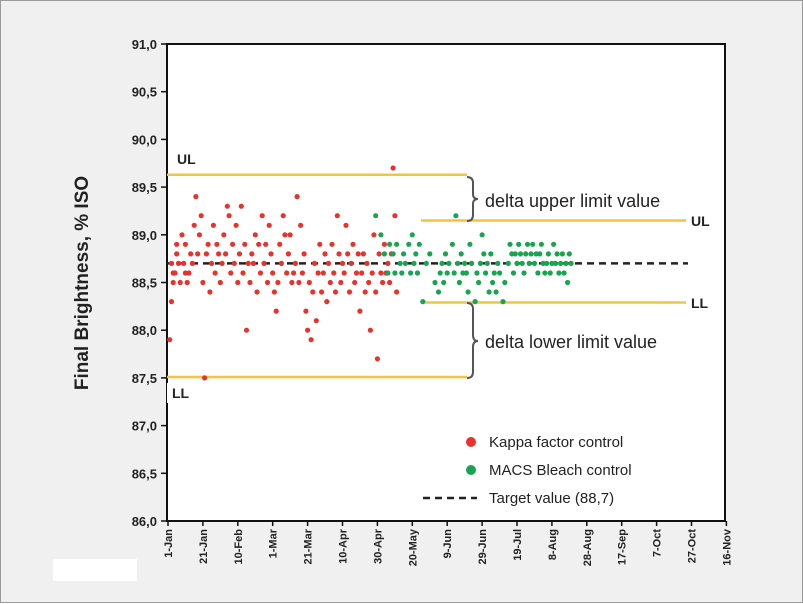 This screenshot has height=604, width=803. Describe the element at coordinates (471, 442) in the screenshot. I see `legend-marker-kappa` at that location.